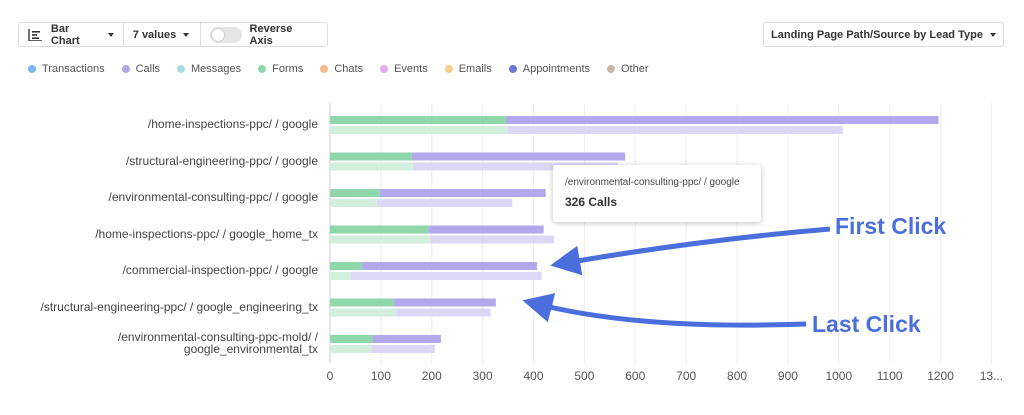  What do you see at coordinates (690, 251) in the screenshot?
I see `first-click-arrow` at bounding box center [690, 251].